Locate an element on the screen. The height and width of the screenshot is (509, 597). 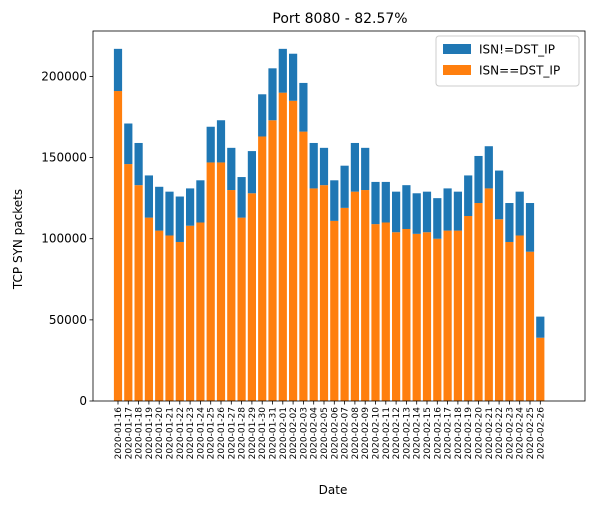
y-tick-label: 100000 is located at coordinates (64, 239).